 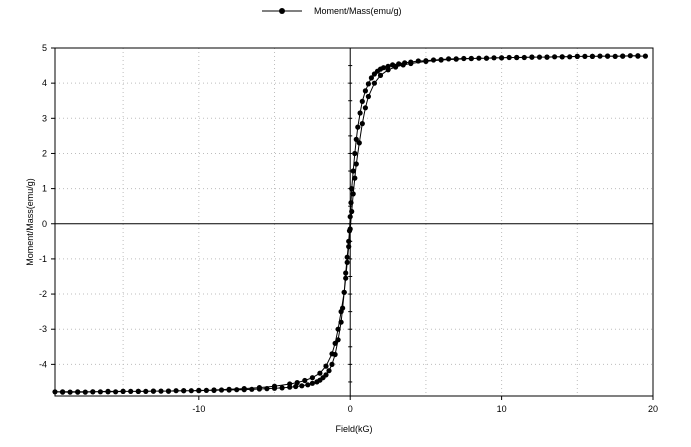 I want to click on y-tick-label: -1, so click(x=43, y=259).